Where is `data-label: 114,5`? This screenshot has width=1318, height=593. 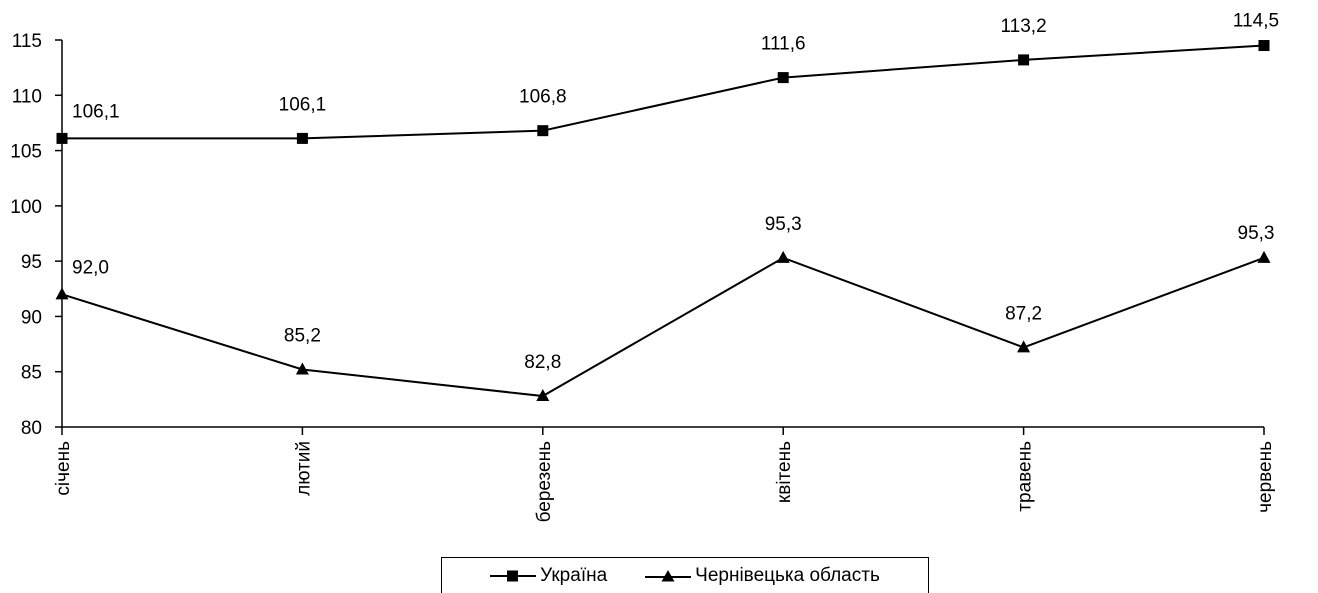
data-label: 114,5 is located at coordinates (1256, 21).